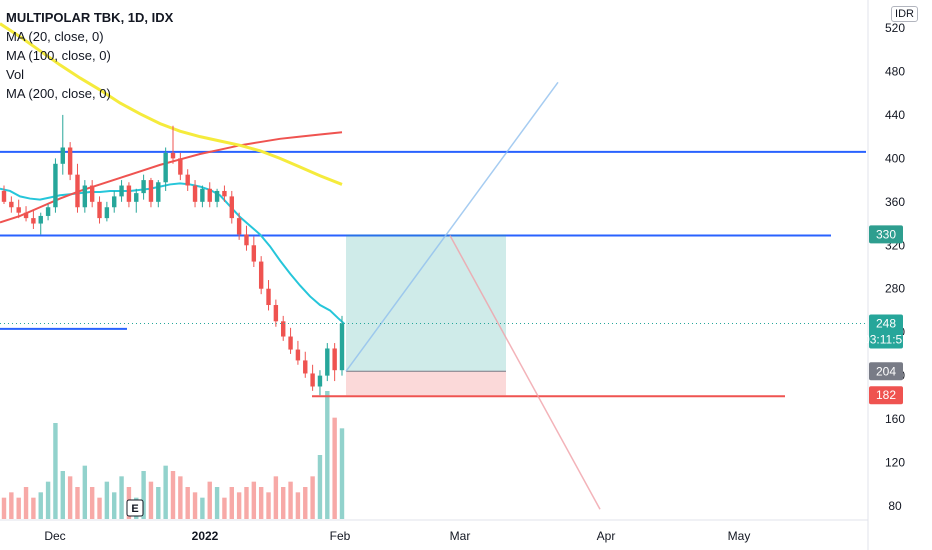 This screenshot has width=932, height=550. Describe the element at coordinates (397, 536) in the screenshot. I see `time-axis: Dec 2022 Feb Mar Apr May` at that location.